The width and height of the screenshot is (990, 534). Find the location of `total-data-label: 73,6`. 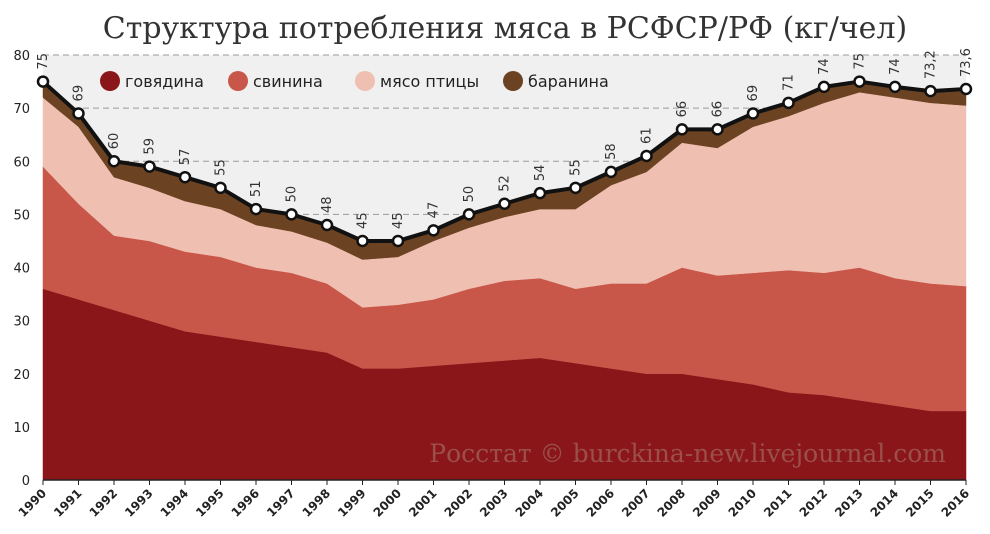

total-data-label: 73,6 is located at coordinates (966, 62).